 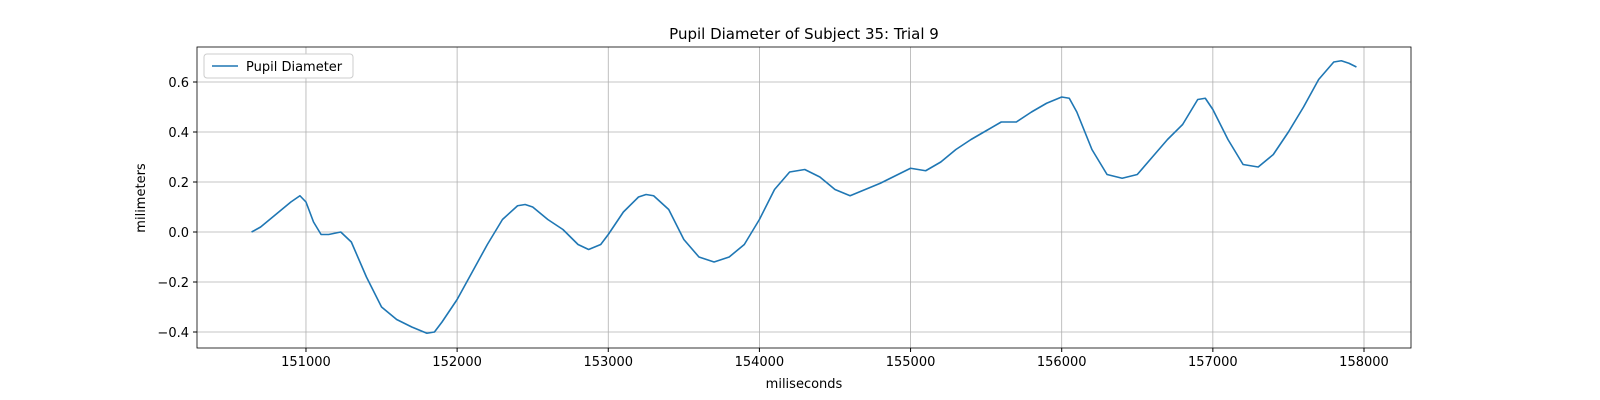 What do you see at coordinates (178, 133) in the screenshot?
I see `y-tick-label: 0.4` at bounding box center [178, 133].